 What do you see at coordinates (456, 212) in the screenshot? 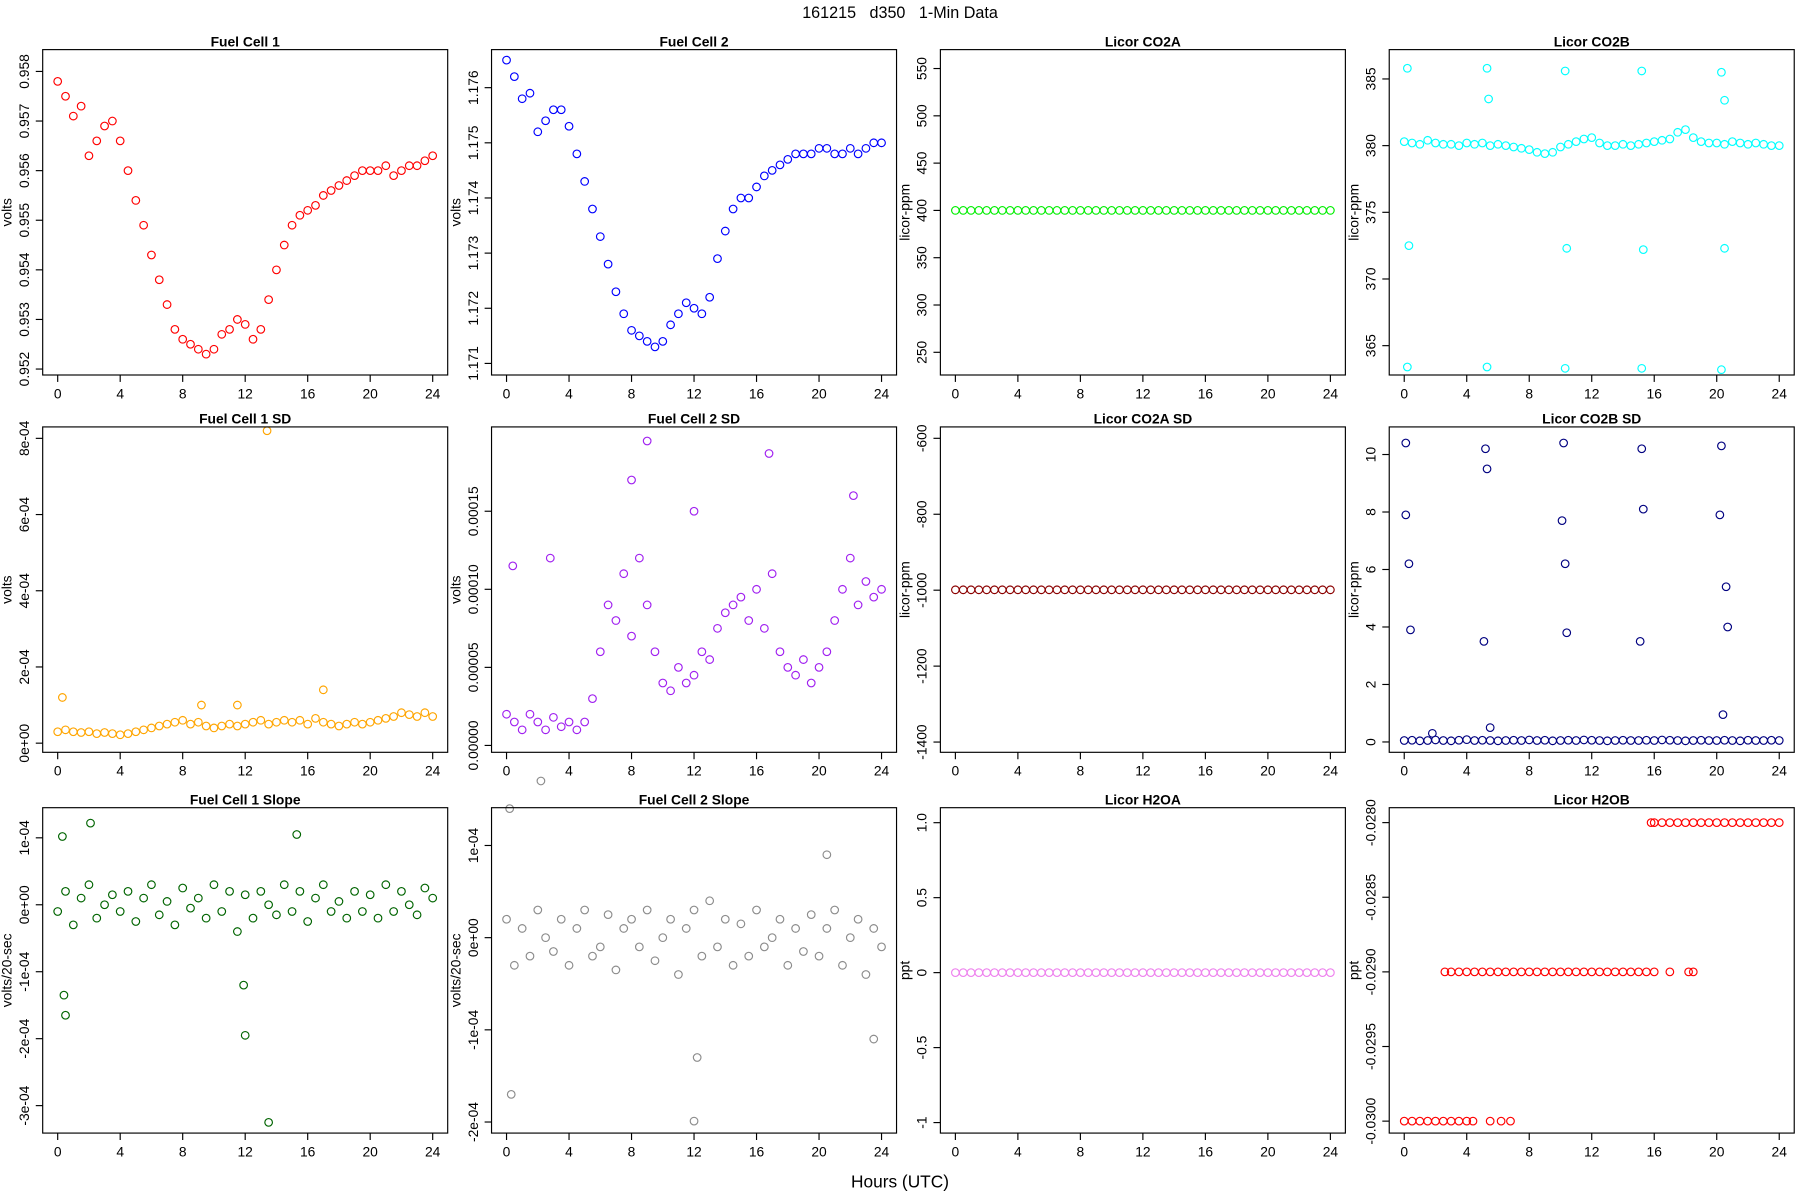
I see `y-axis-label: volts` at bounding box center [456, 212].